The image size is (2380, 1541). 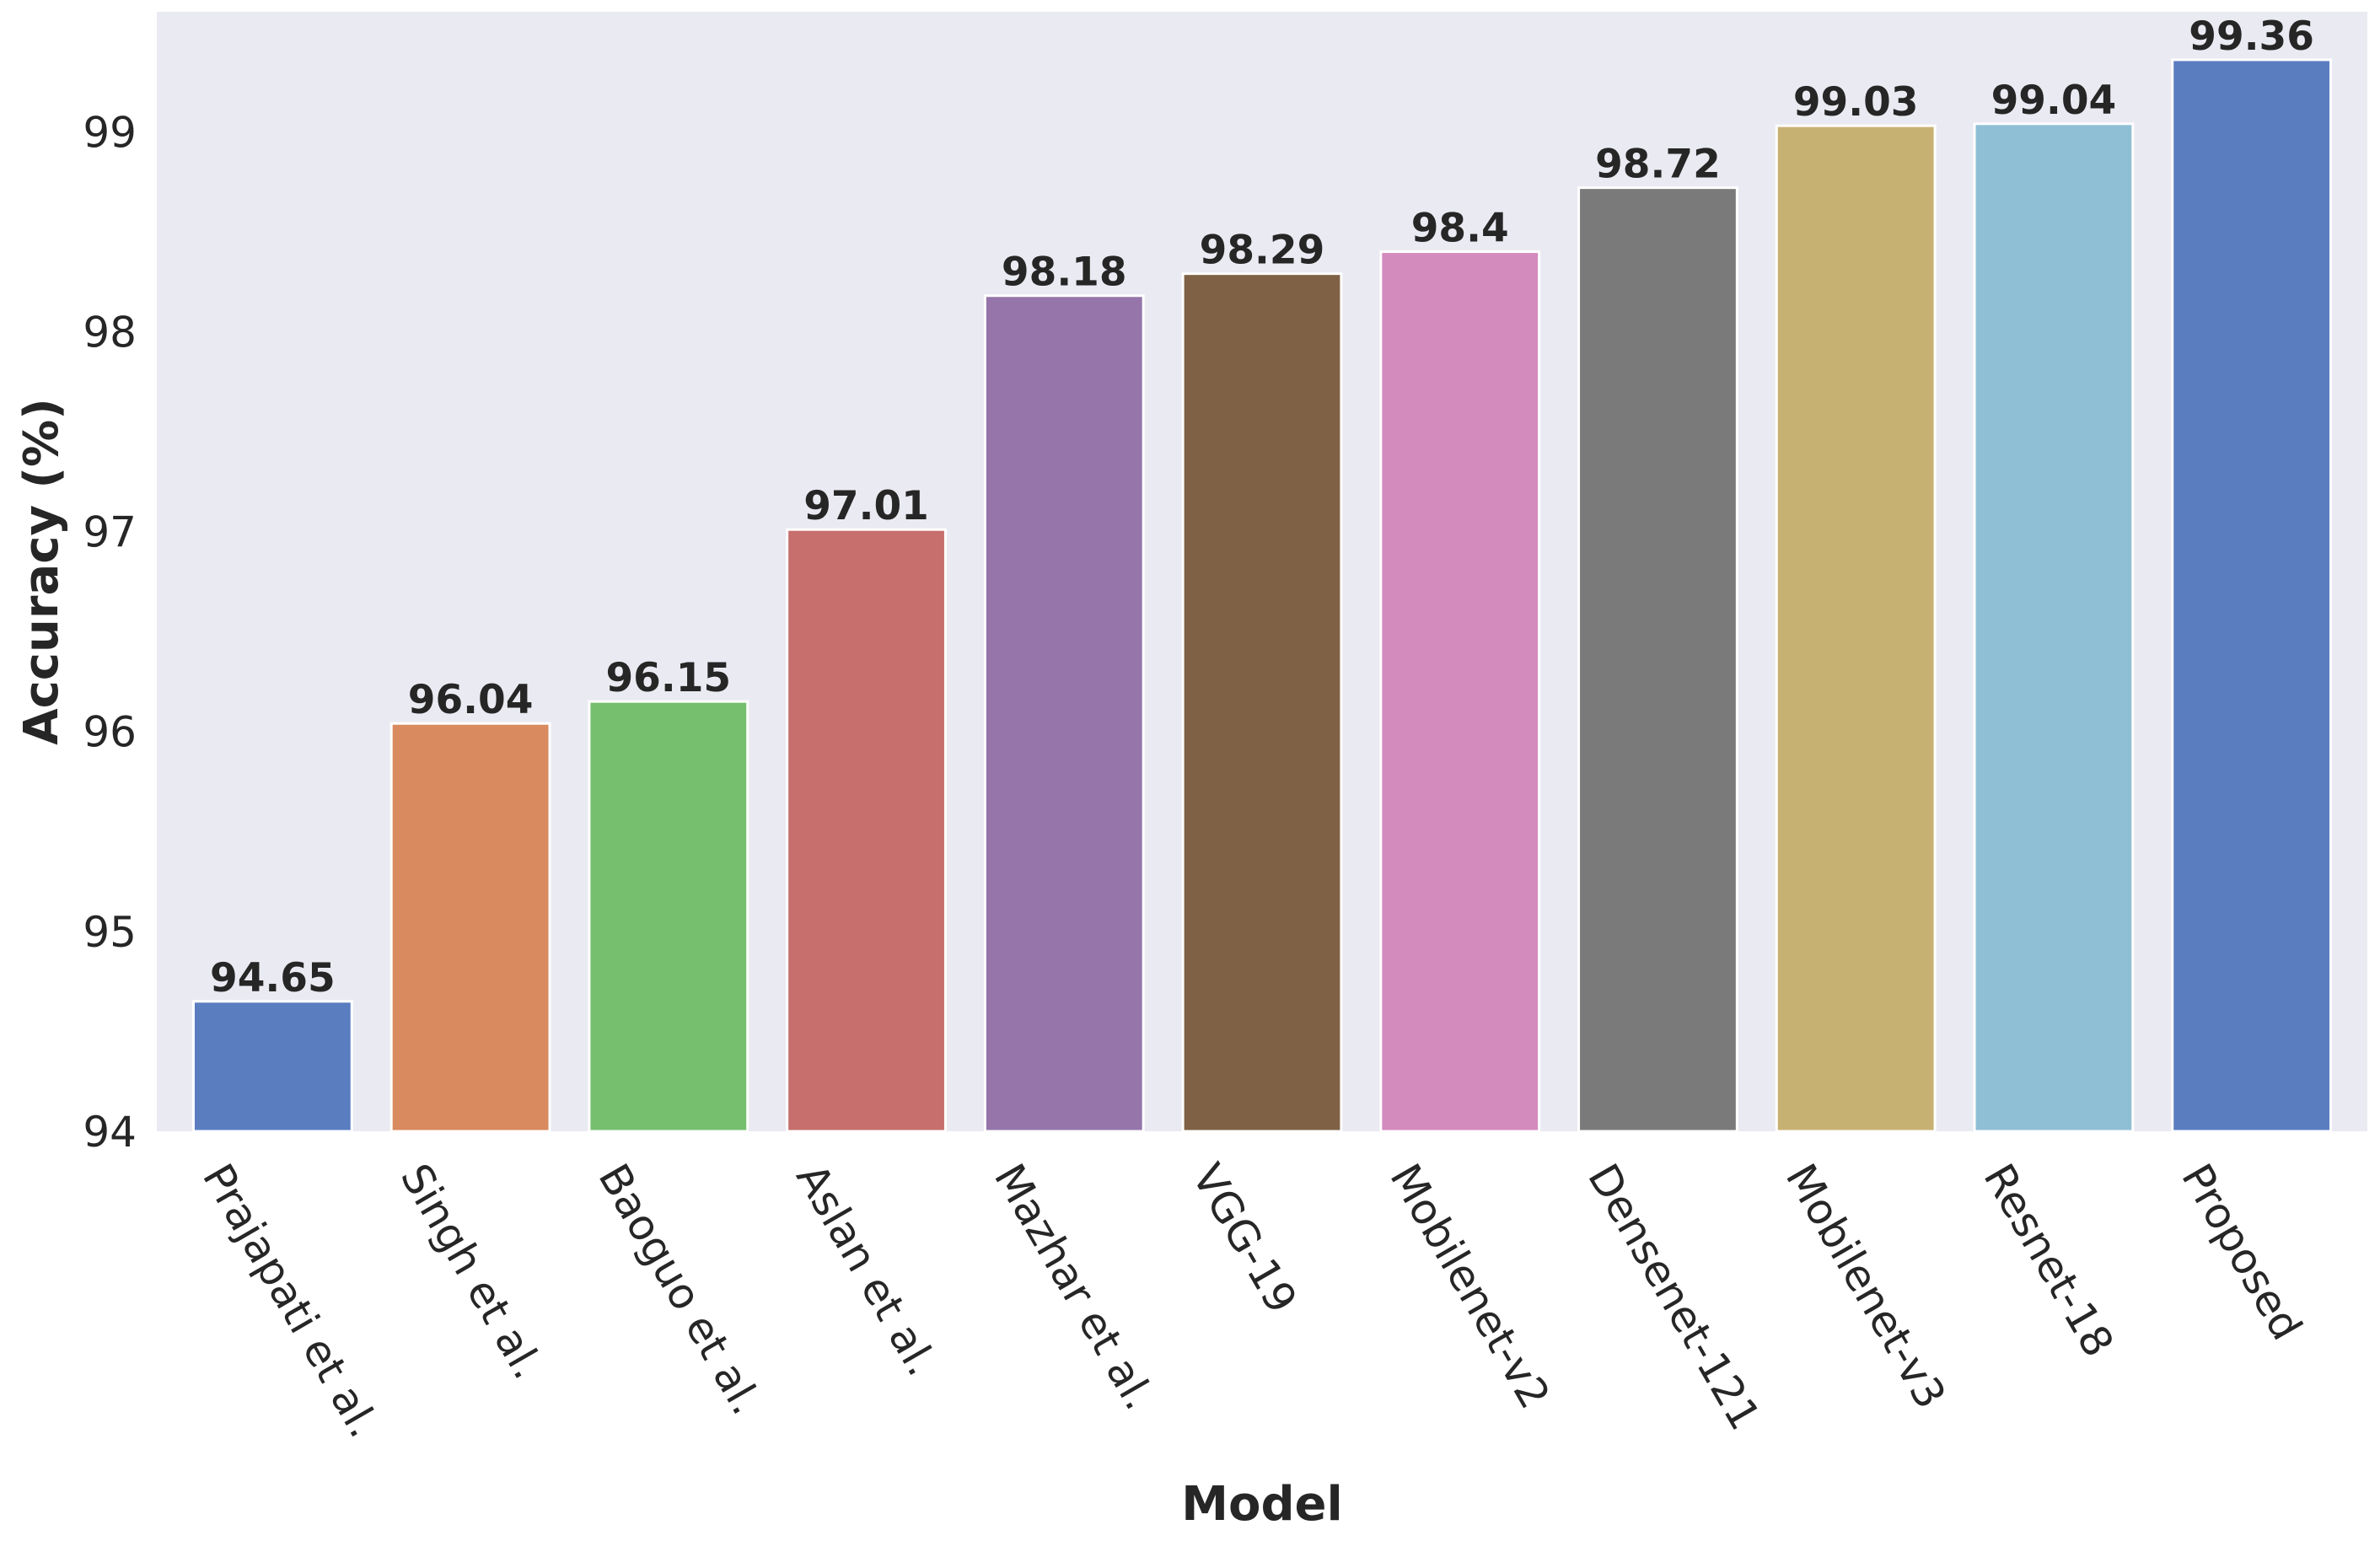 What do you see at coordinates (110, 533) in the screenshot?
I see `y-tick-label: 97` at bounding box center [110, 533].